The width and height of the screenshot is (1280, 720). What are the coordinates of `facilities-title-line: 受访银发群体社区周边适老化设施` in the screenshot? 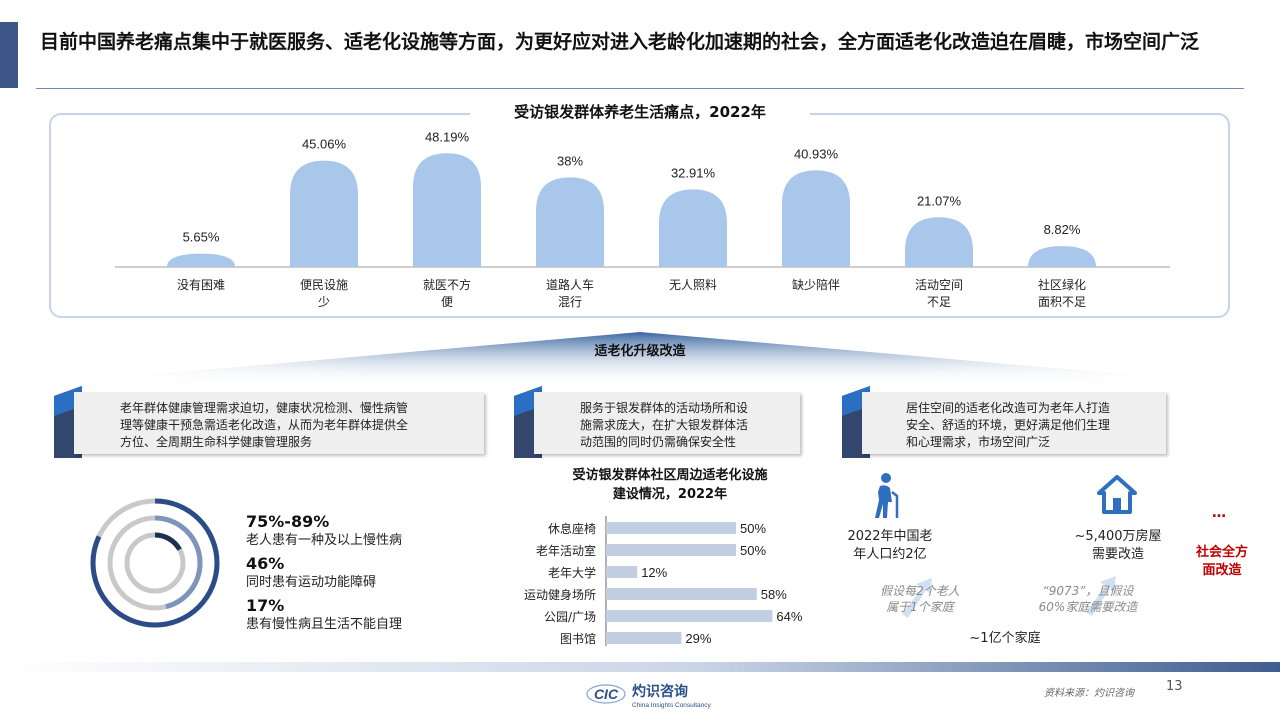 It's located at (670, 475).